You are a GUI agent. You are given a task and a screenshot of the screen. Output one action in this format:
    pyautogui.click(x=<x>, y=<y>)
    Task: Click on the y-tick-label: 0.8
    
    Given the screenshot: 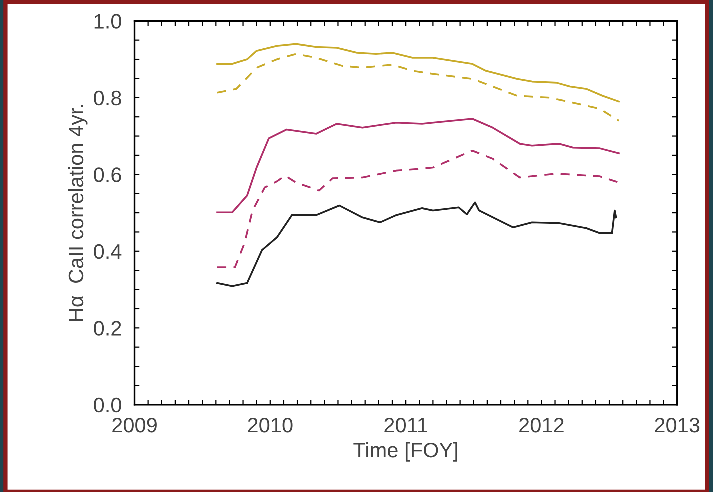 What is the action you would take?
    pyautogui.click(x=108, y=98)
    